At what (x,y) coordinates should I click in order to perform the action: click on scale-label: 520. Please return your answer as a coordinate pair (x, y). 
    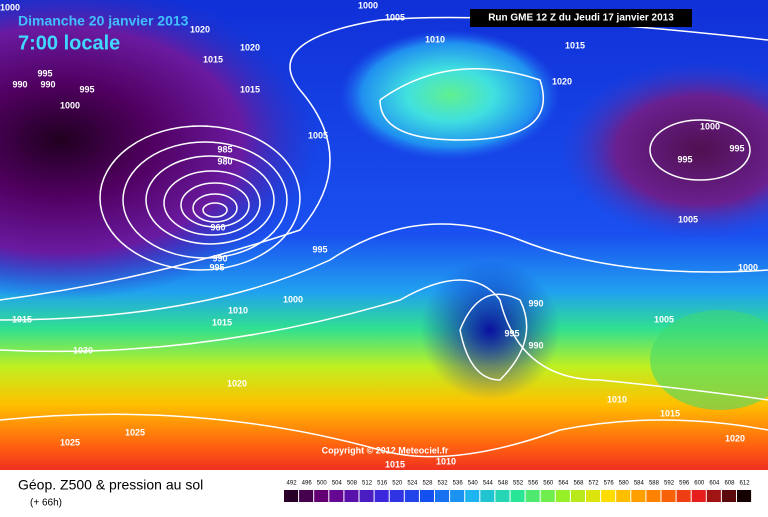
    Looking at the image, I should click on (397, 484).